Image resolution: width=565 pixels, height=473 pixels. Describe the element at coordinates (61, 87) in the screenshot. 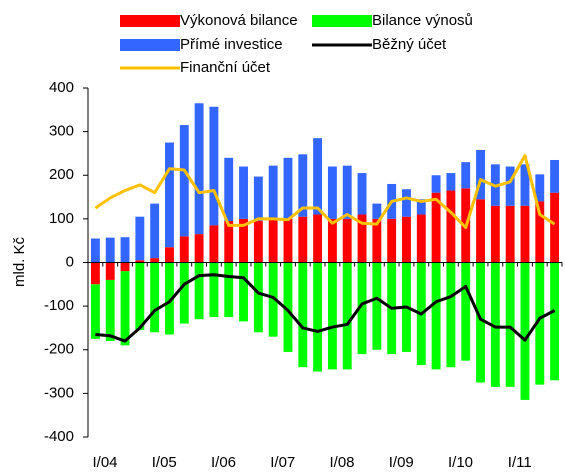

I see `y-tick-label: 400` at that location.